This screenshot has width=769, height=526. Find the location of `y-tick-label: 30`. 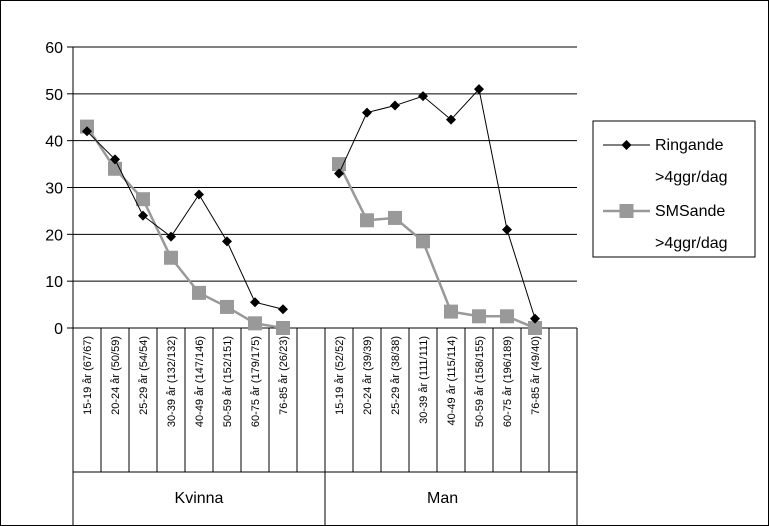

y-tick-label: 30 is located at coordinates (54, 189).